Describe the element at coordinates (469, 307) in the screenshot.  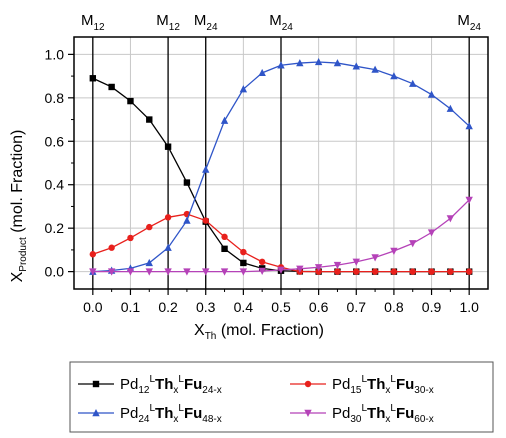
I see `x-tick-label: 1.0` at that location.